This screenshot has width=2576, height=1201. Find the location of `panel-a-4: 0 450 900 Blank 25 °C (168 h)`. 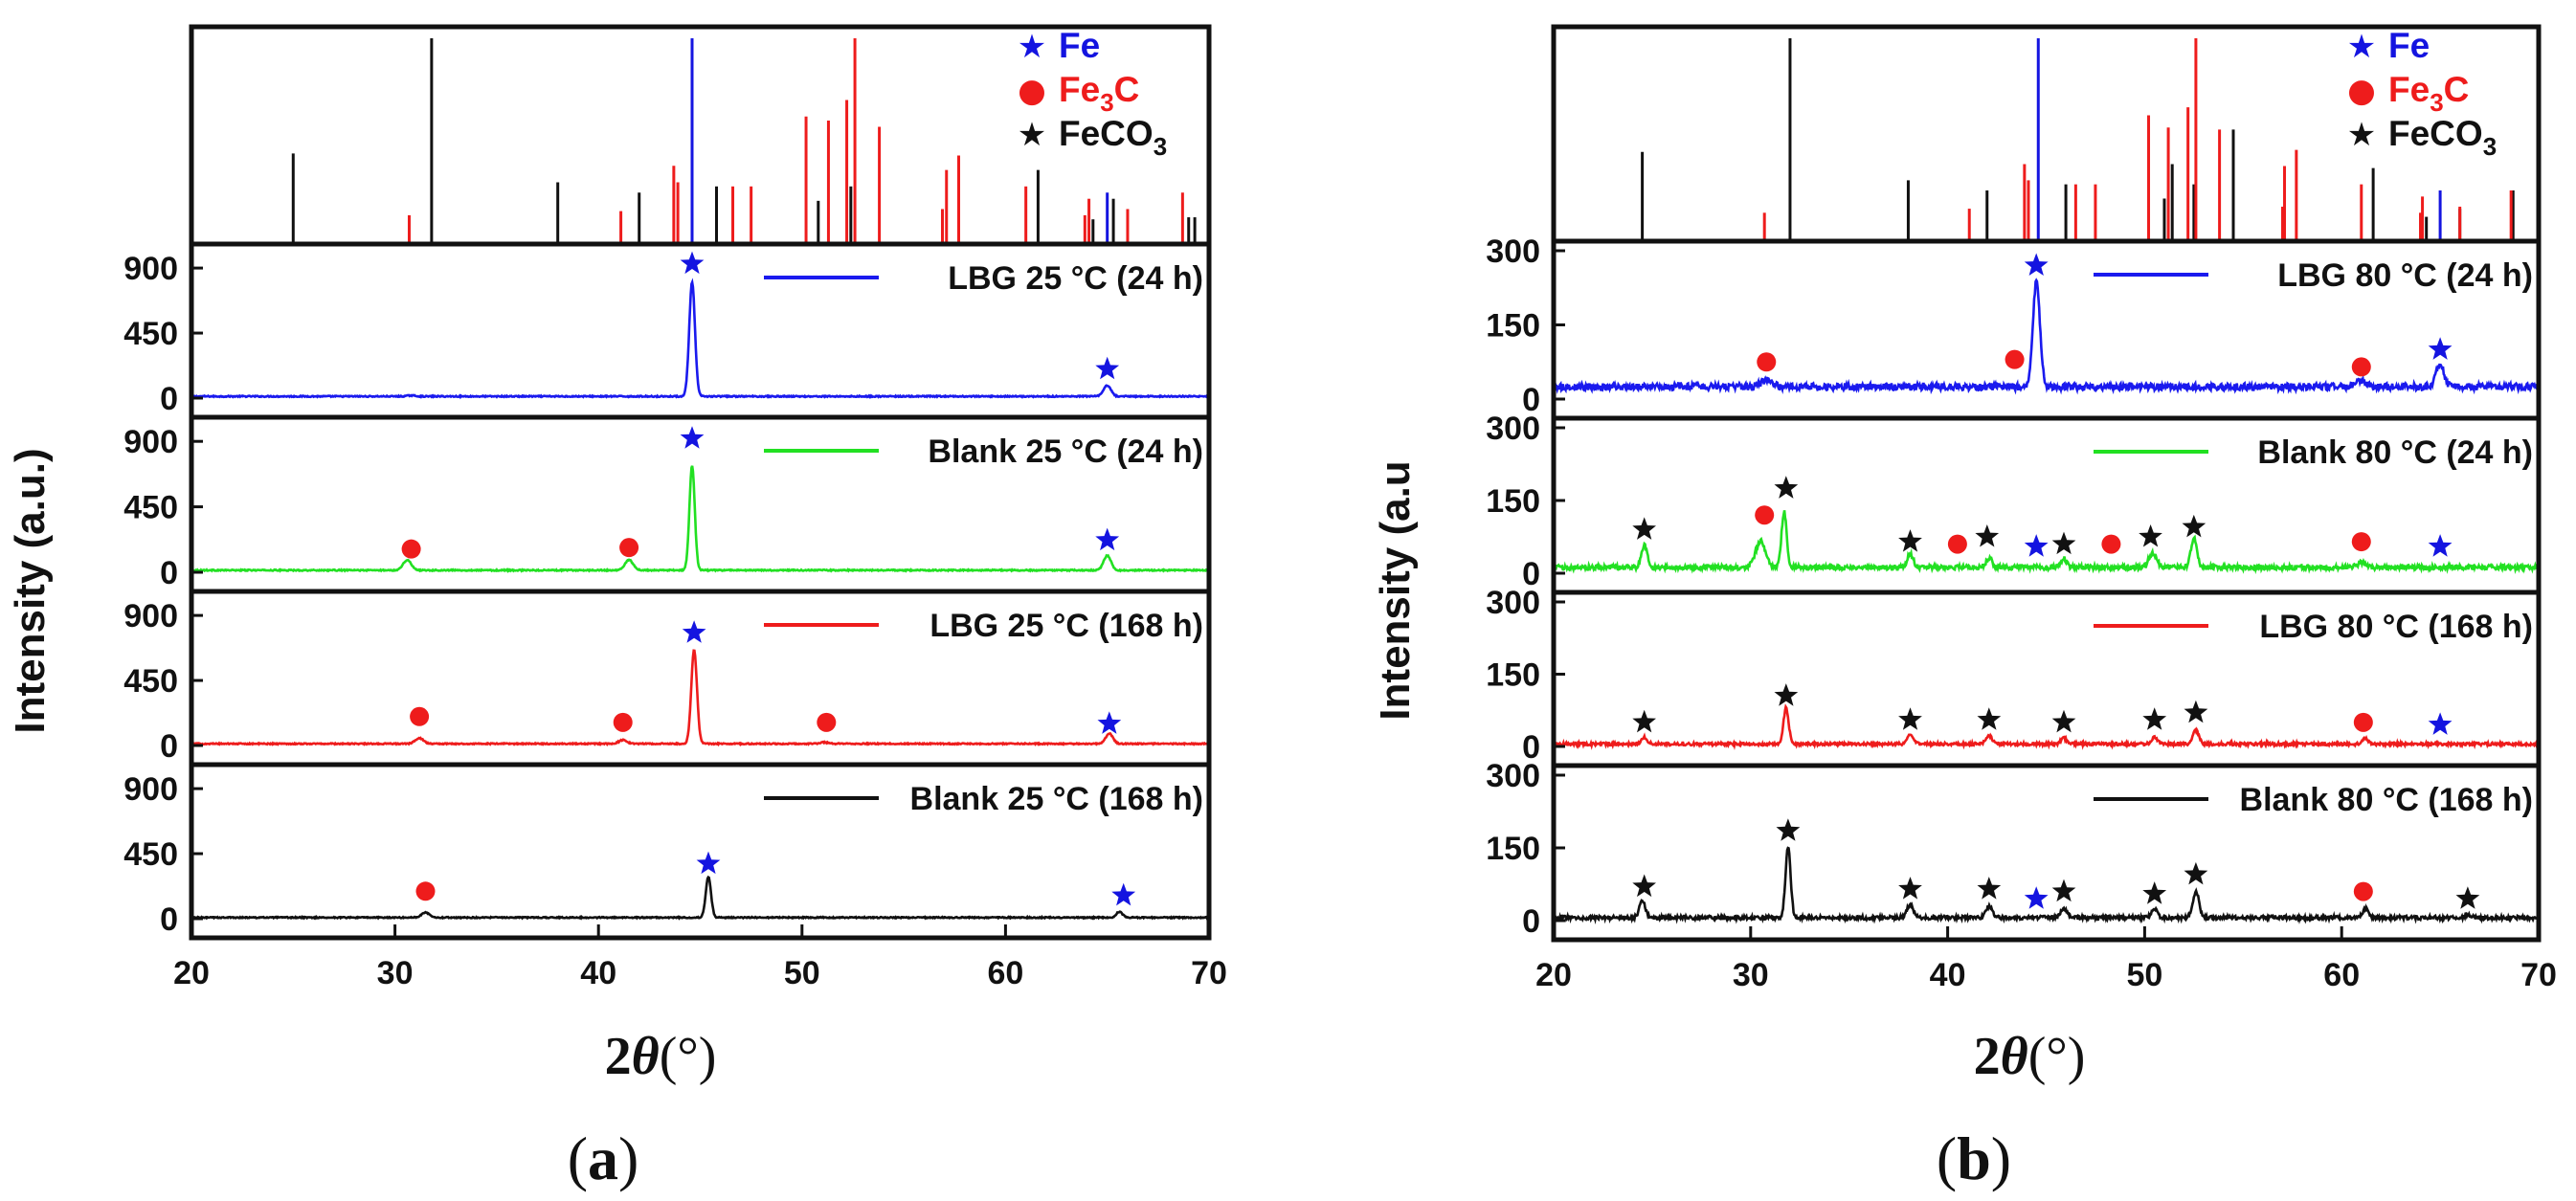

panel-a-4: 0 450 900 Blank 25 °C (168 h) is located at coordinates (667, 856).